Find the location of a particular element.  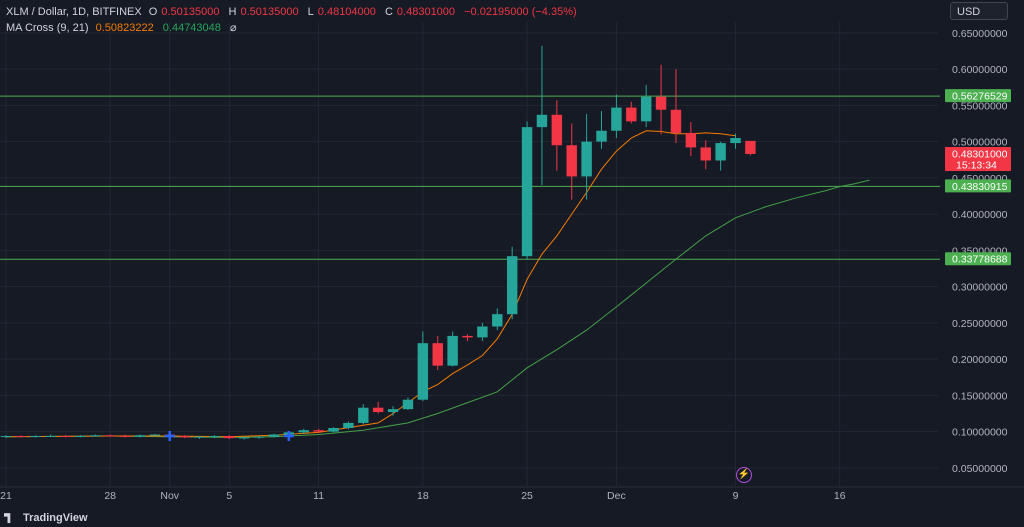

open-value: 0.50135000 is located at coordinates (190, 12).